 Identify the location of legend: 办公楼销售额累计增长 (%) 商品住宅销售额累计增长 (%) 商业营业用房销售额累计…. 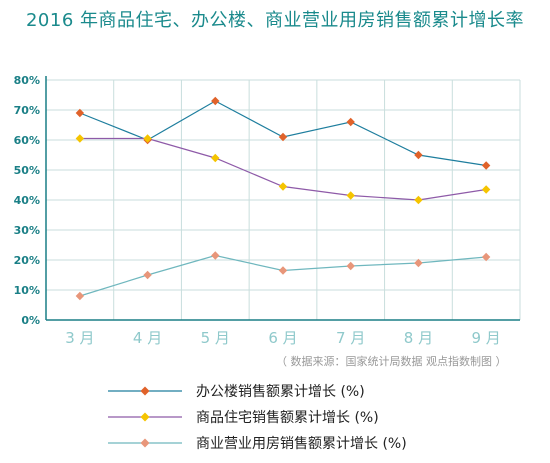
(257, 417).